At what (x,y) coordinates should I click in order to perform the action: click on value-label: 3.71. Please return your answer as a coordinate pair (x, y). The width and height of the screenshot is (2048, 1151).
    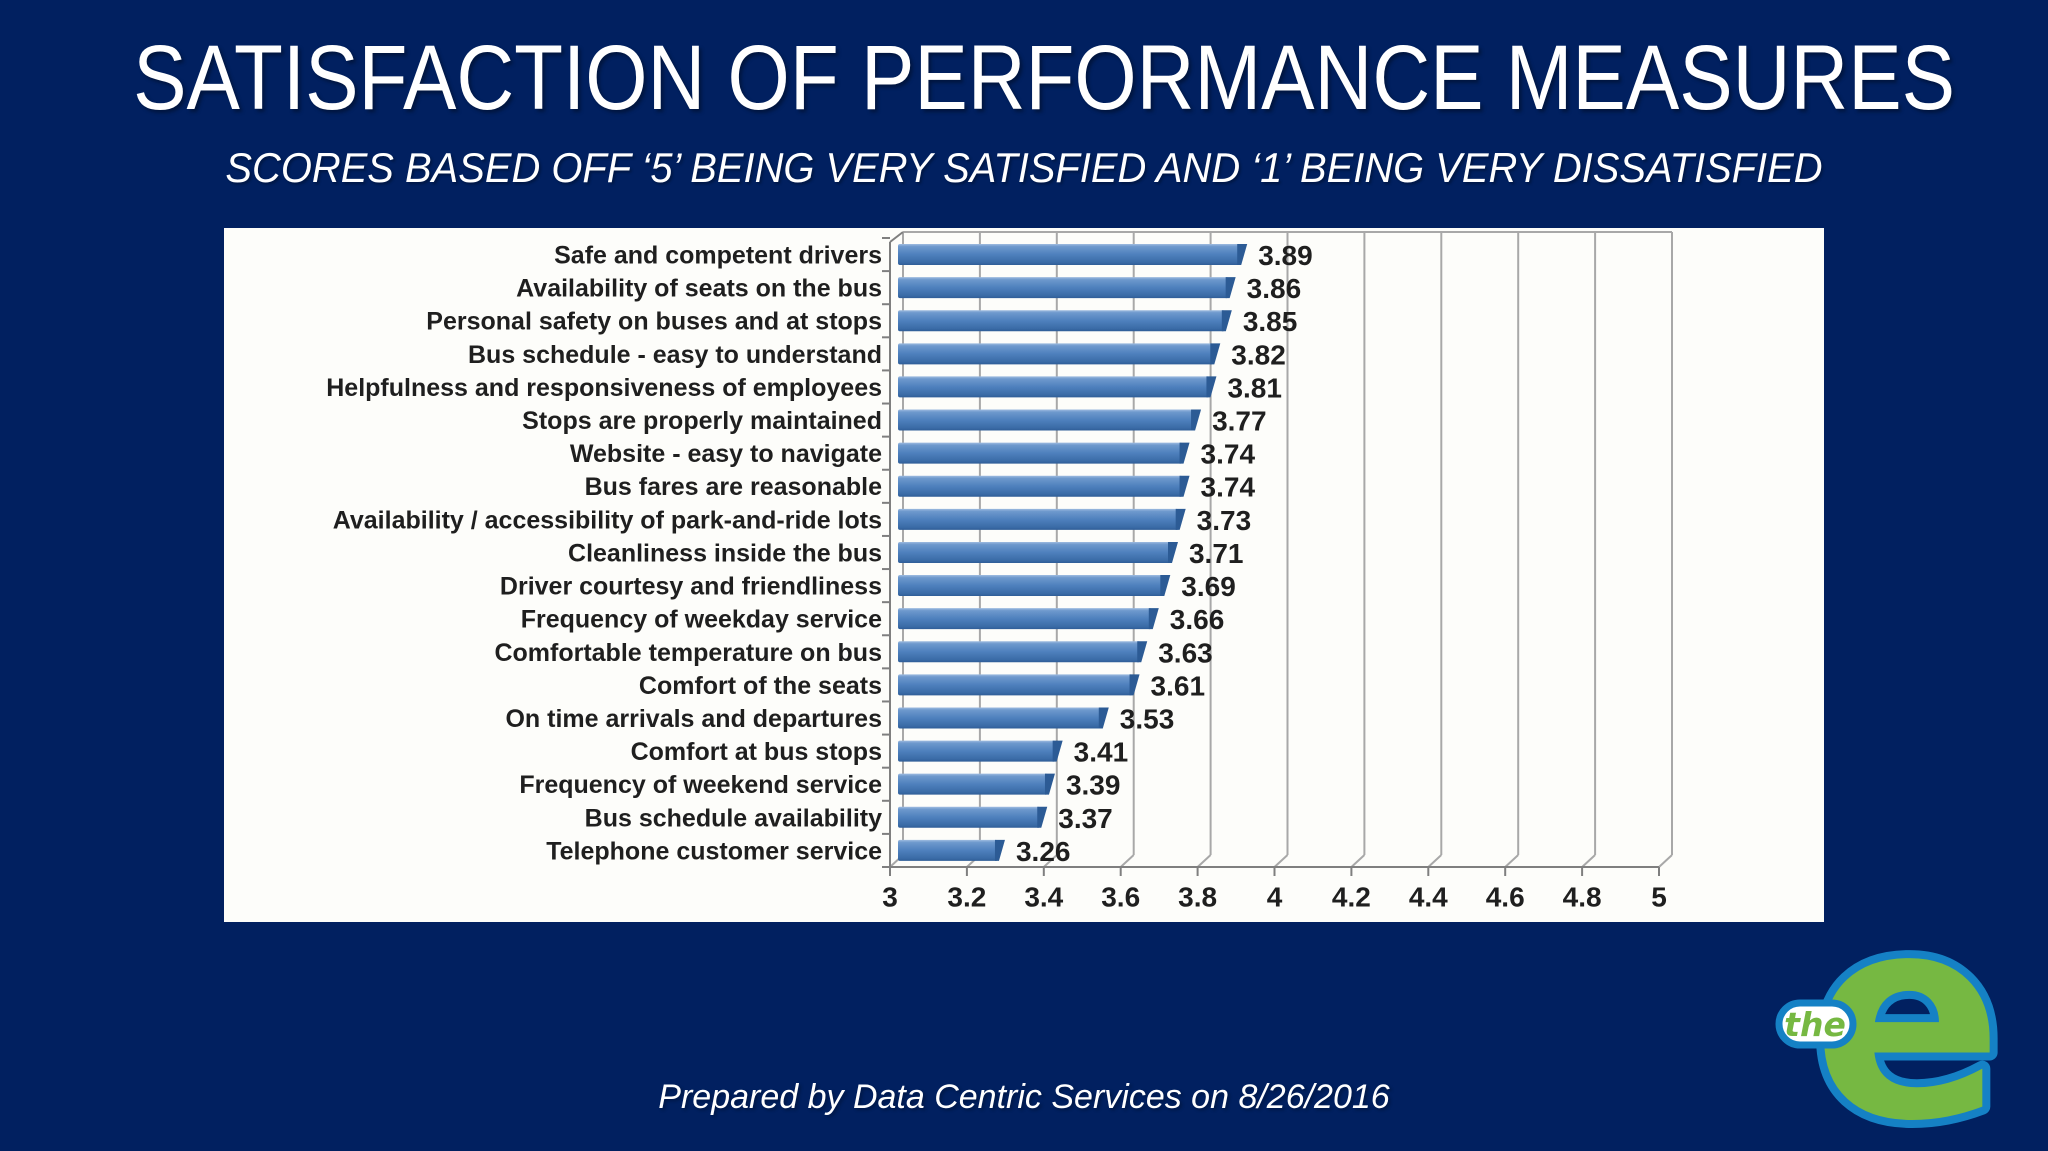
    Looking at the image, I should click on (1216, 553).